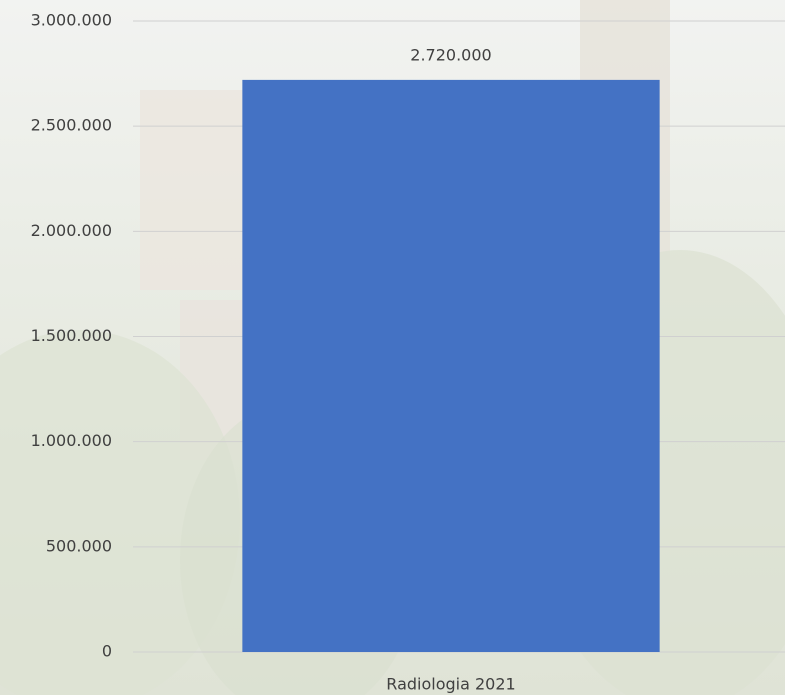 This screenshot has height=695, width=785. I want to click on x-tick-label: Radiologia 2021, so click(450, 684).